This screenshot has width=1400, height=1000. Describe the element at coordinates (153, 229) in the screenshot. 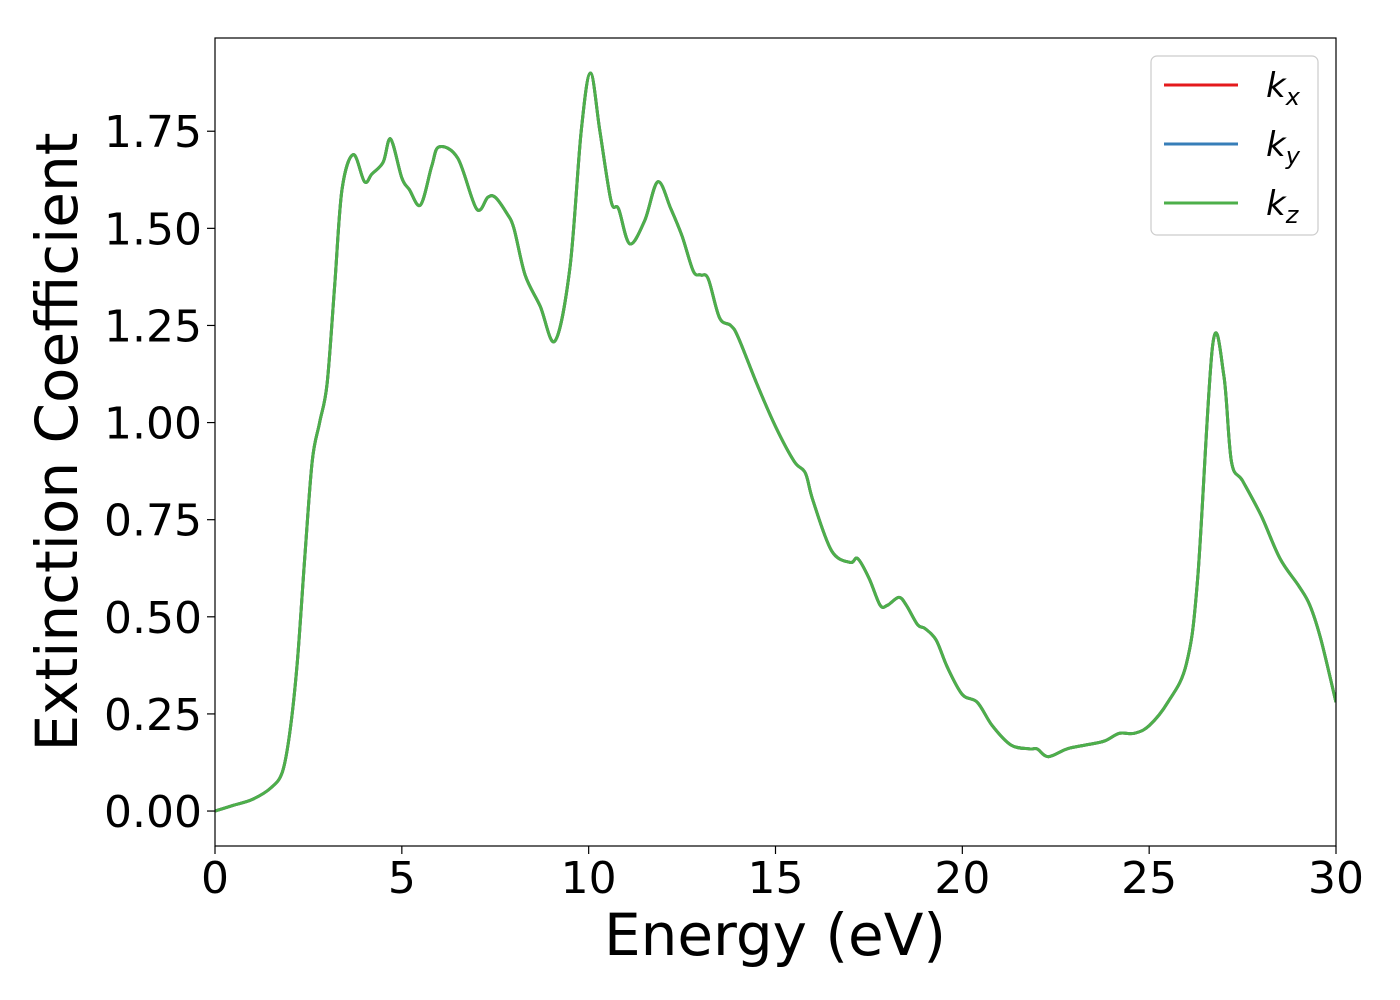

I see `y-tick-label: 1.50` at that location.